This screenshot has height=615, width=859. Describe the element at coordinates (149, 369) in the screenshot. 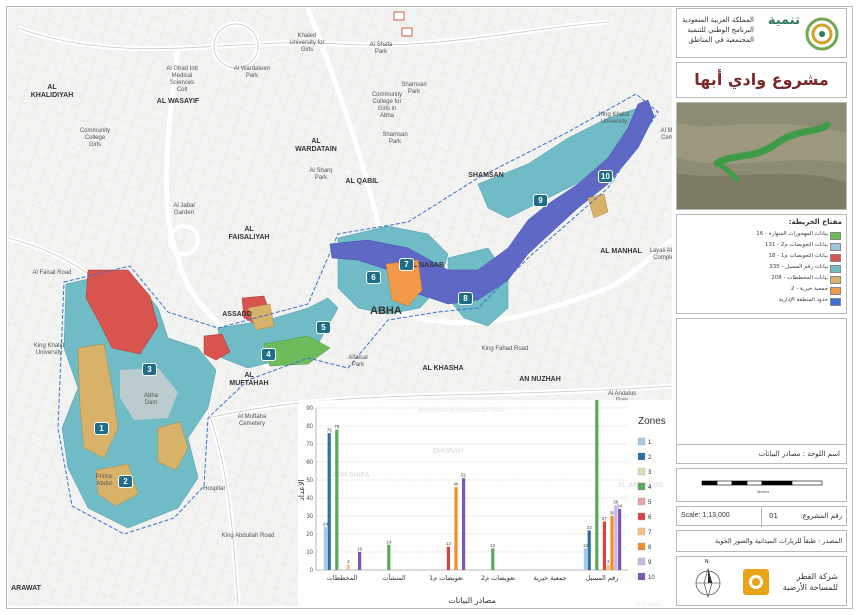

I see `zone-marker: 3` at that location.